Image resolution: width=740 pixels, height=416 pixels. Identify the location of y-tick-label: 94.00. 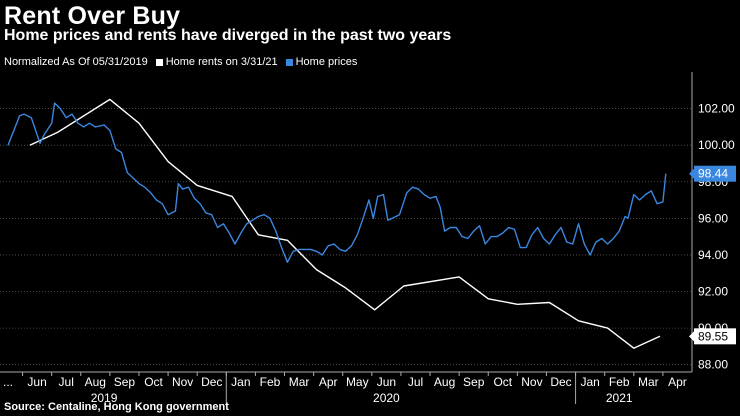
(713, 255).